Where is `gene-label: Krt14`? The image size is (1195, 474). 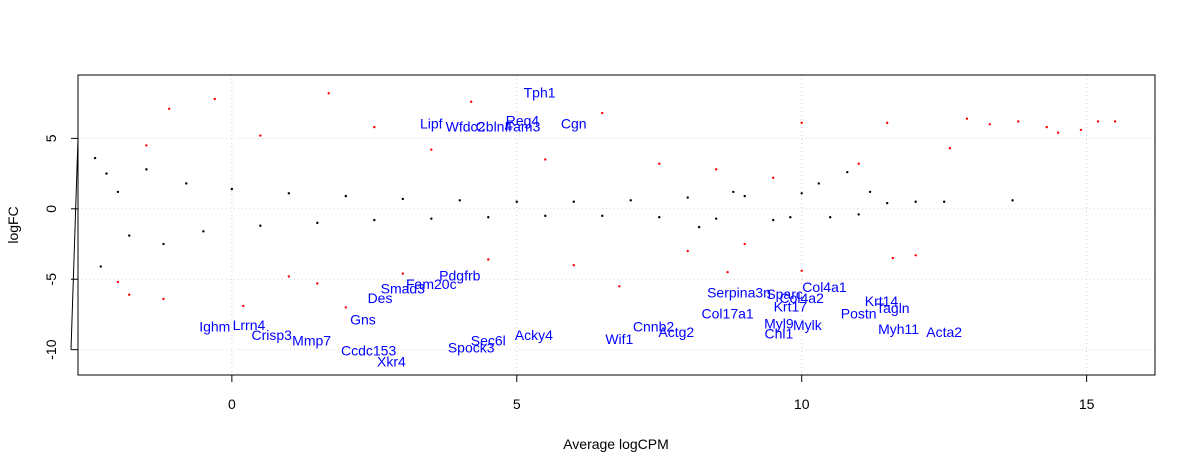
gene-label: Krt14 is located at coordinates (882, 301).